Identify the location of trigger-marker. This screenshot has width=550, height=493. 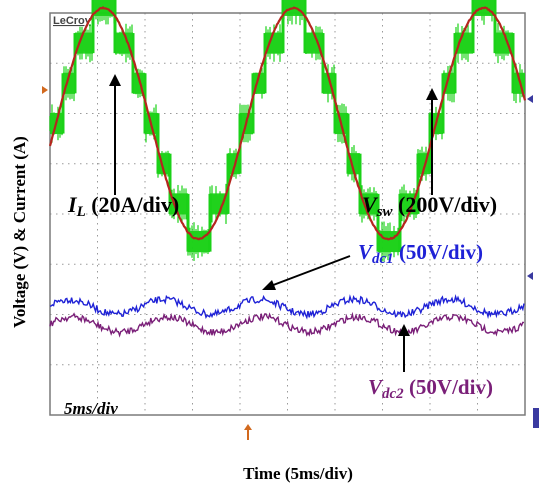
(248, 432).